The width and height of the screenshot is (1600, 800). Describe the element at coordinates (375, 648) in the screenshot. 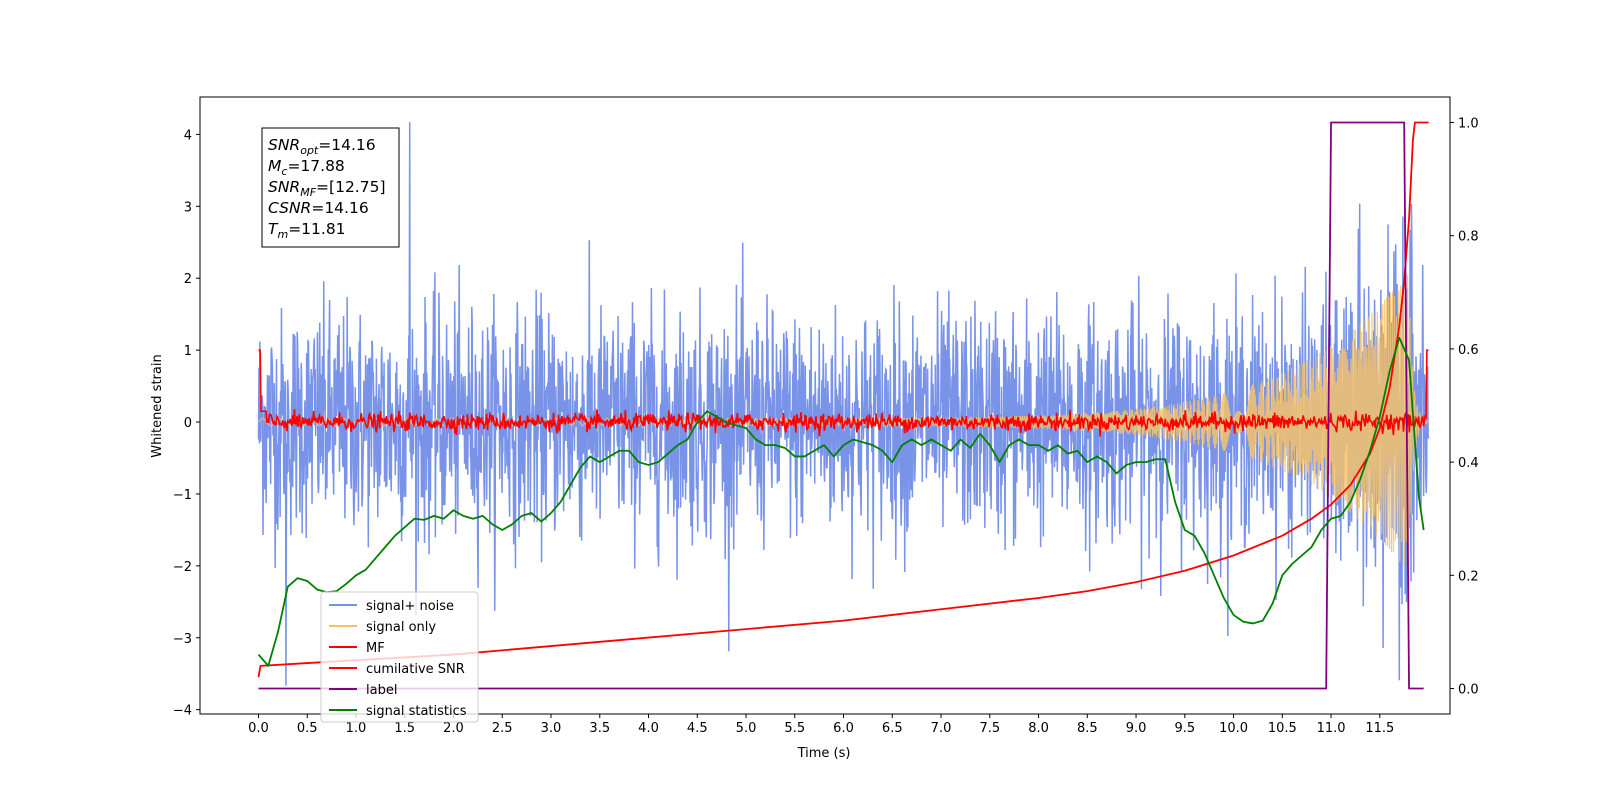

I see `legend-entry: MF` at that location.